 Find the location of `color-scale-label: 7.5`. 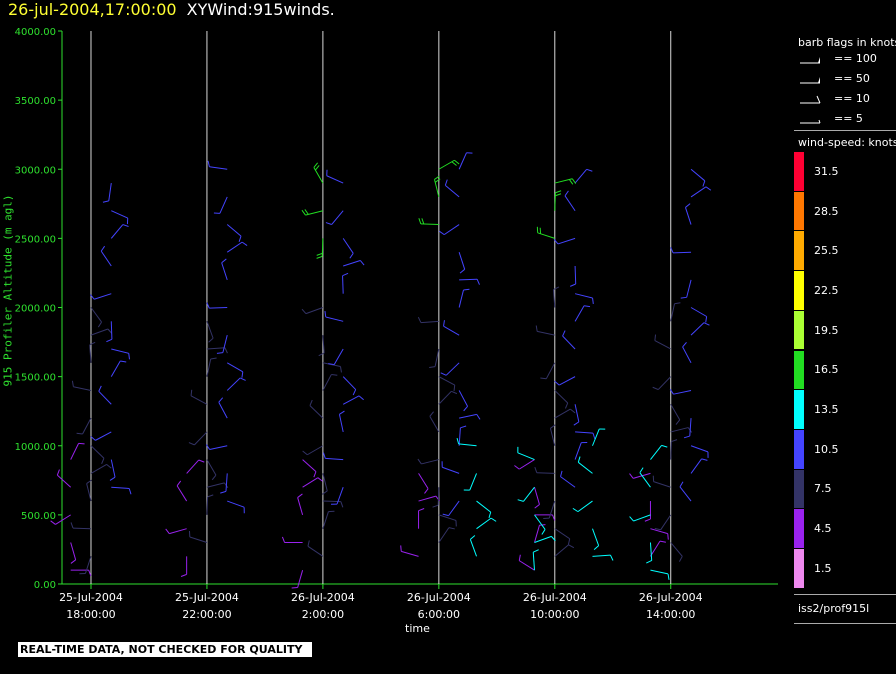

color-scale-label: 7.5 is located at coordinates (823, 489).